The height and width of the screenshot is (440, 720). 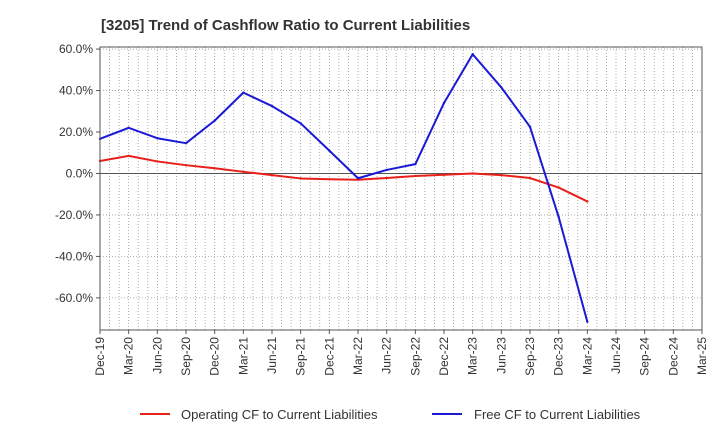 What do you see at coordinates (76, 91) in the screenshot?
I see `y-tick-label: 40.0%` at bounding box center [76, 91].